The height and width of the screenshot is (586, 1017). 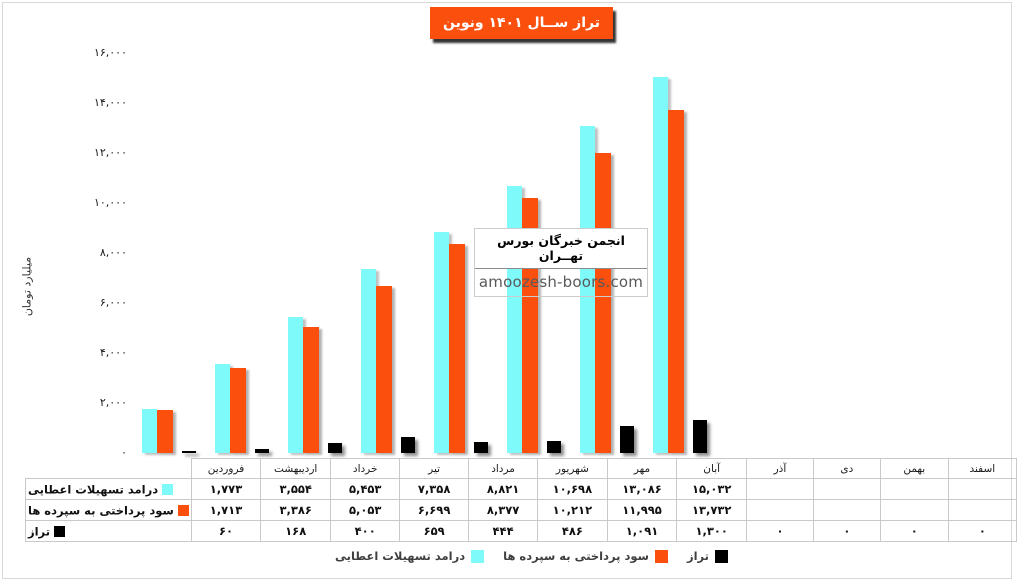 I want to click on table-value-cell: ۴۸۶, so click(x=572, y=531).